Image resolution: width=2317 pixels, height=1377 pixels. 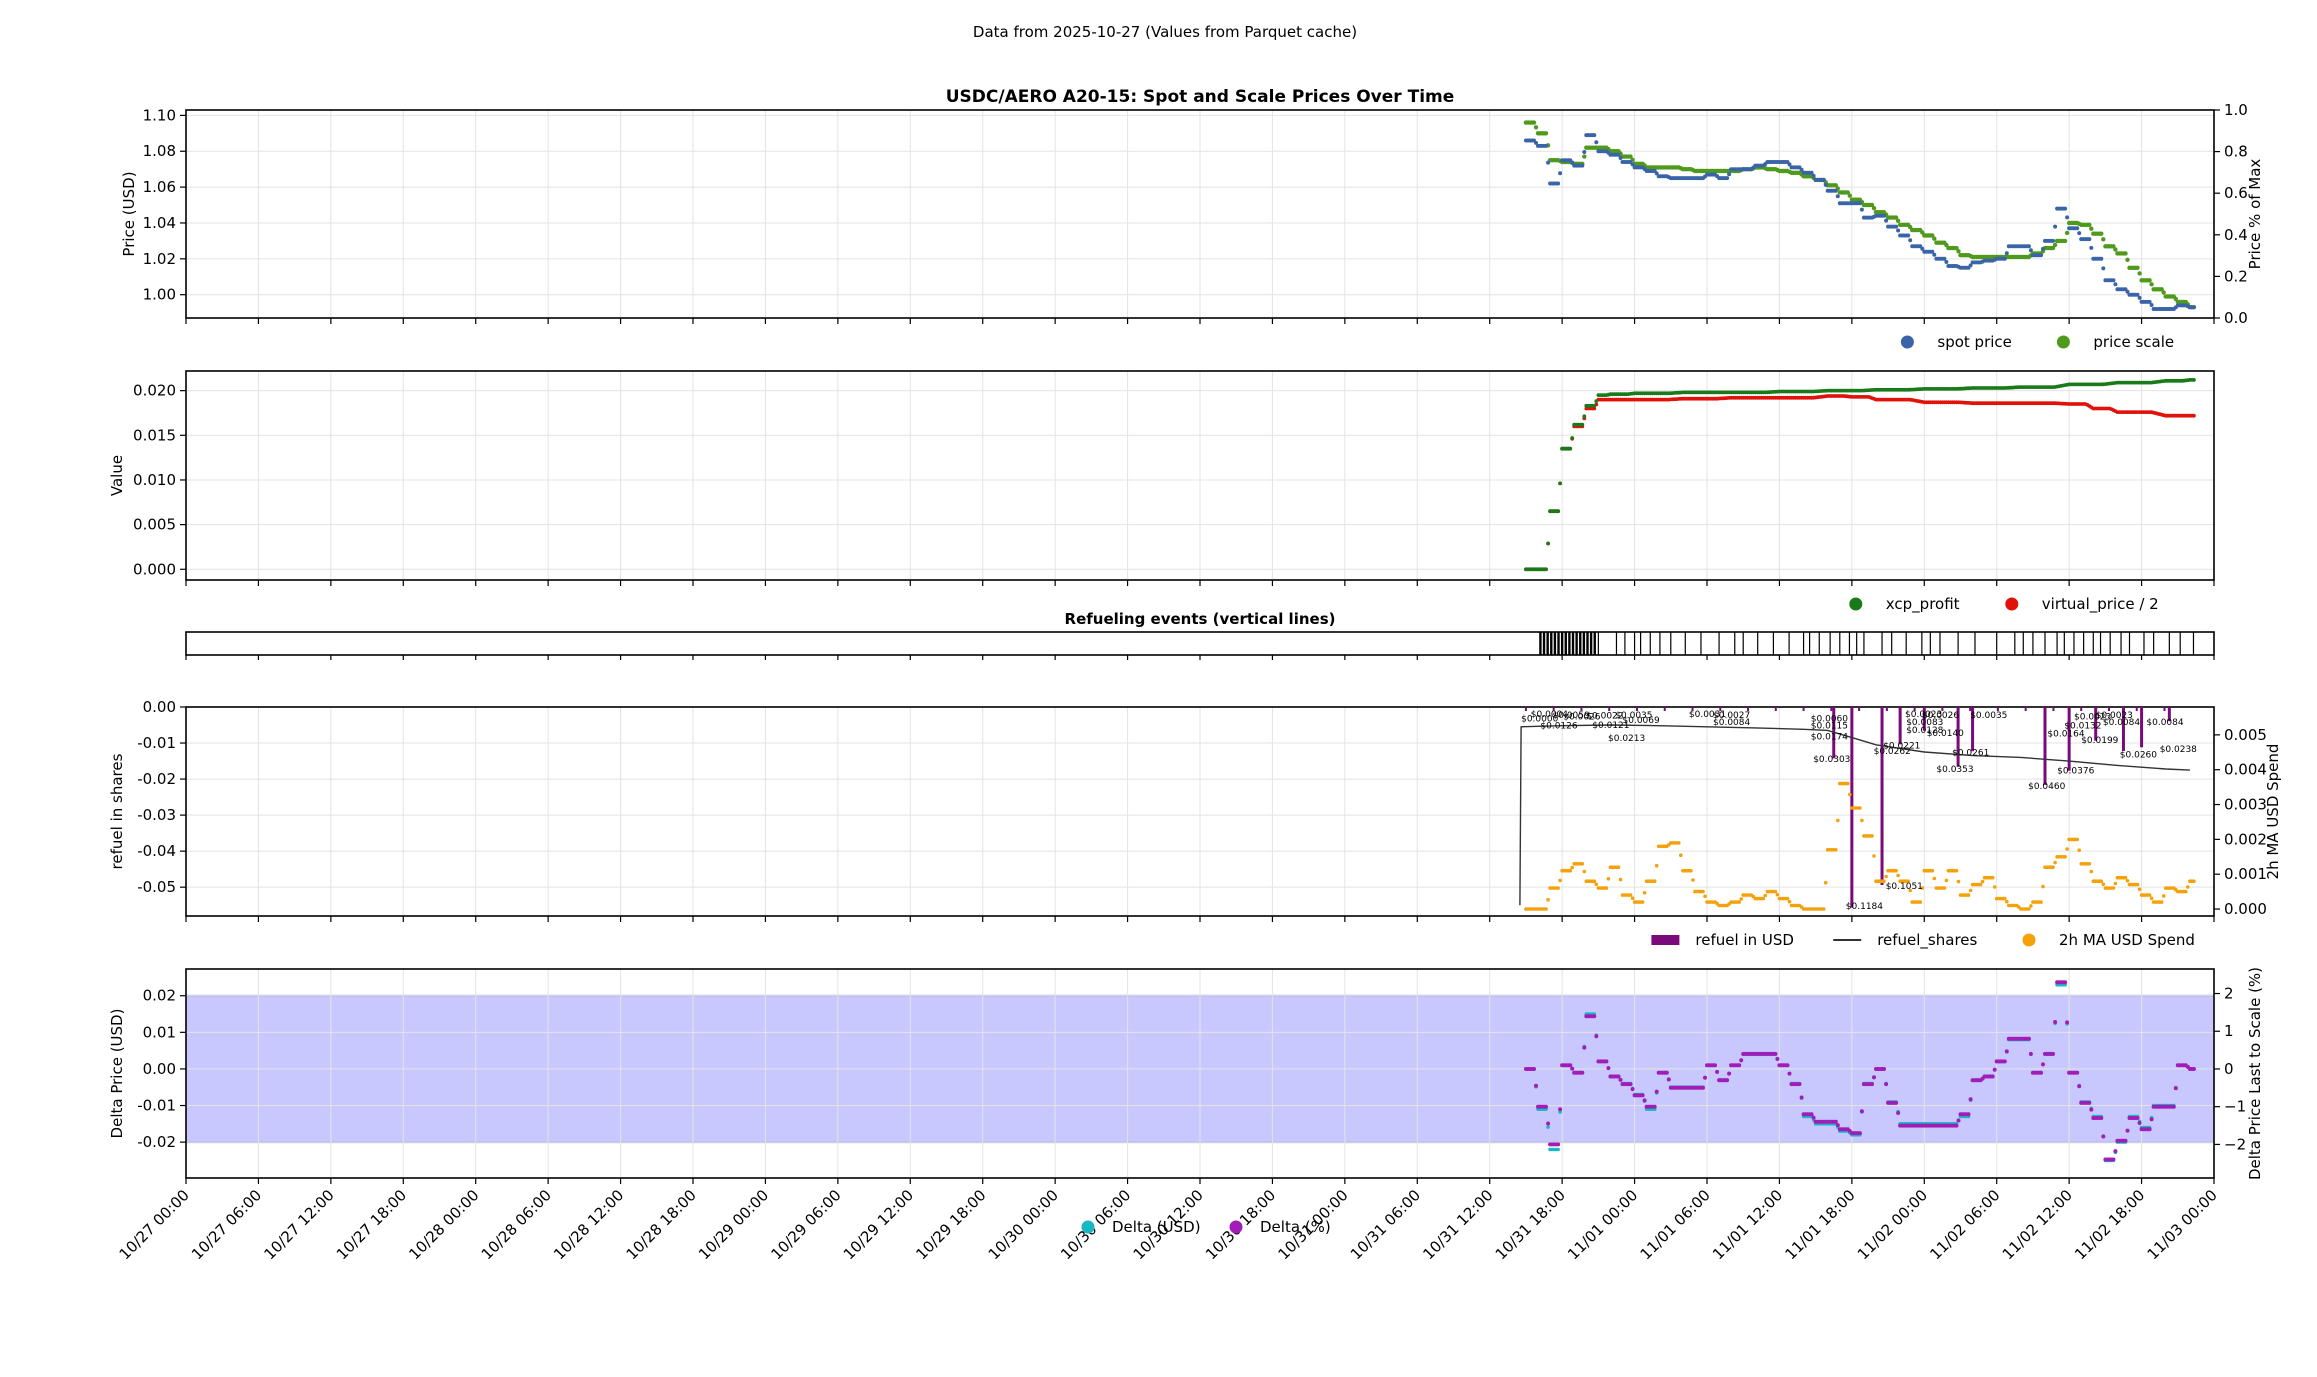 I want to click on refuel-value-label: $0.0460, so click(x=2046, y=787).